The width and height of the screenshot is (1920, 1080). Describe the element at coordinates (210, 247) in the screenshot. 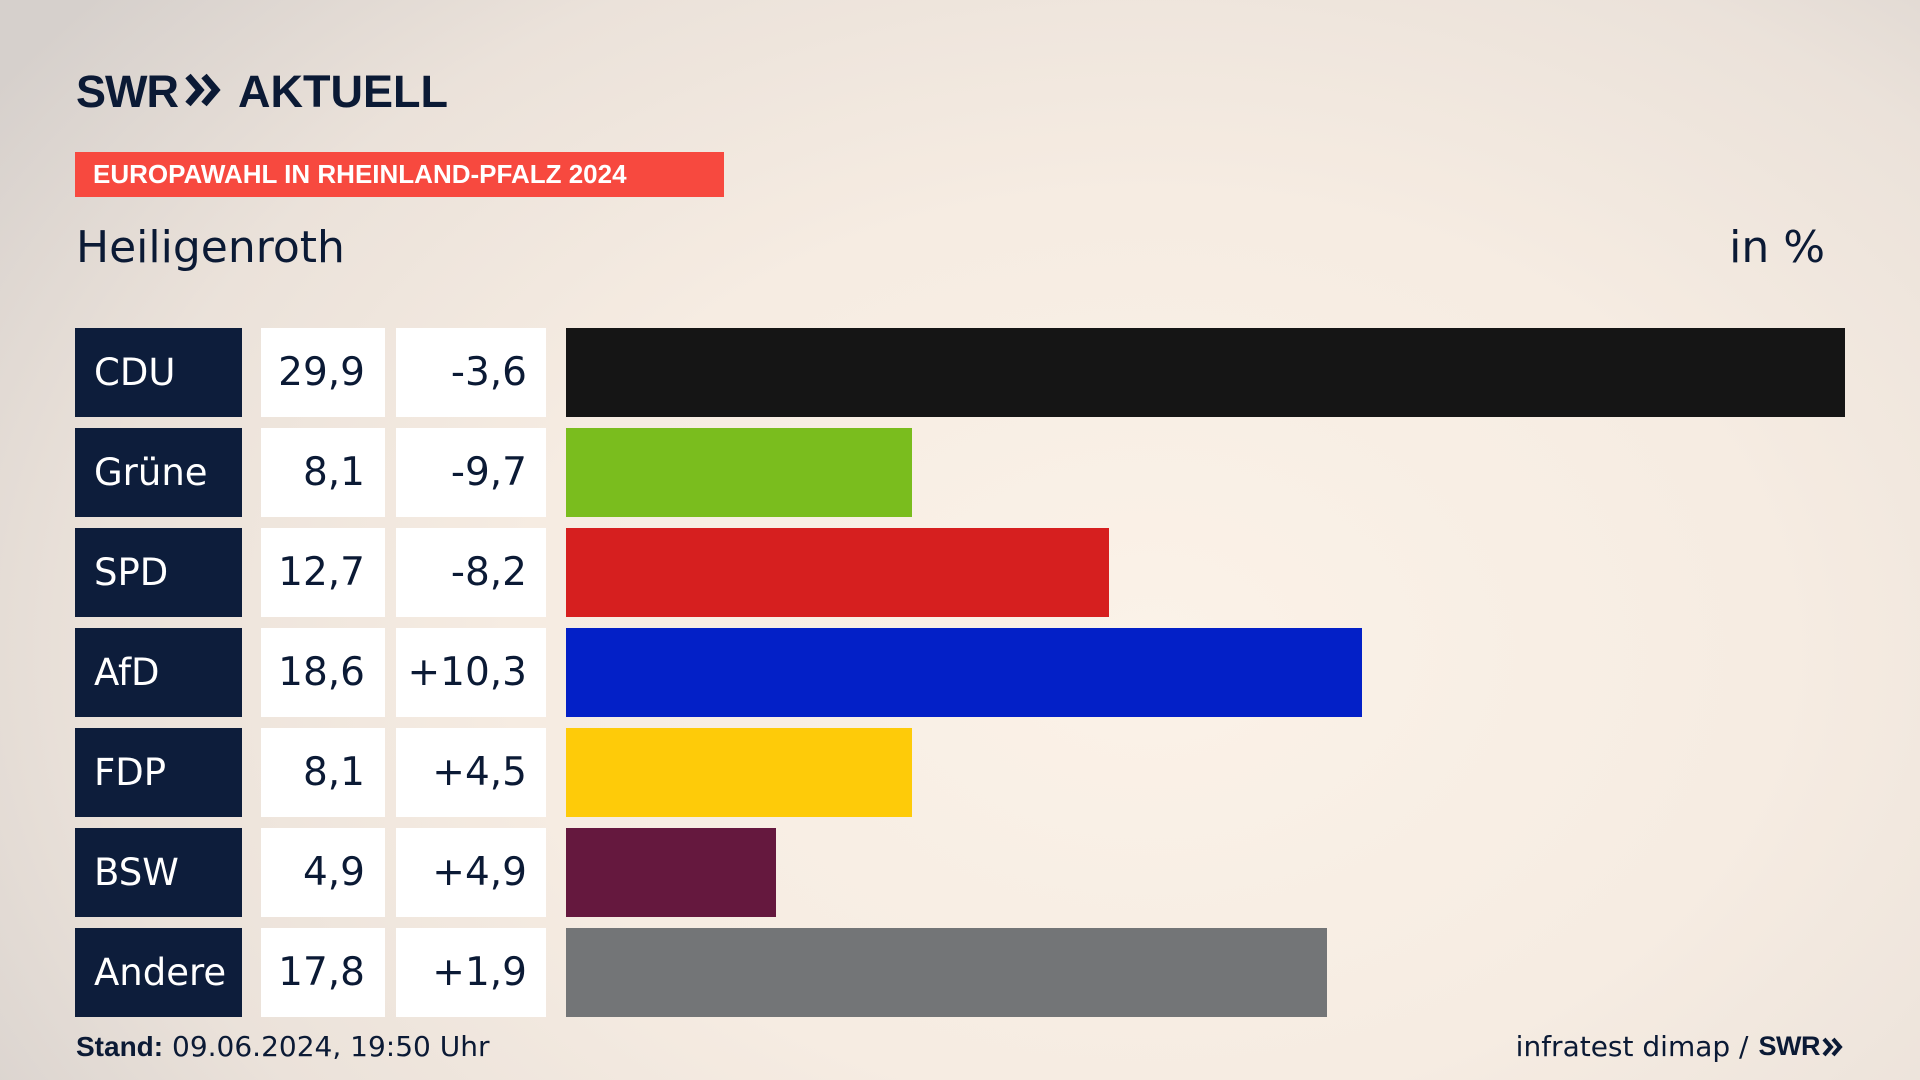

I see `place-title: Heiligenroth` at that location.